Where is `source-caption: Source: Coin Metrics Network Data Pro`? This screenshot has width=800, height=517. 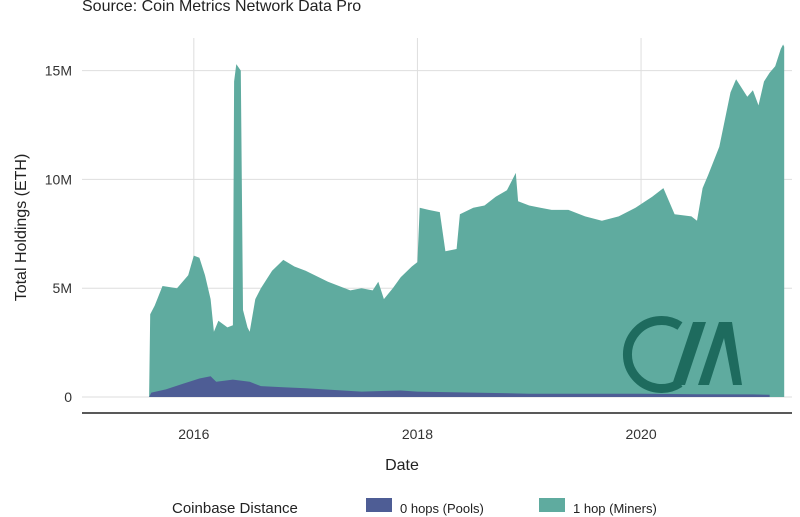
source-caption: Source: Coin Metrics Network Data Pro is located at coordinates (222, 7).